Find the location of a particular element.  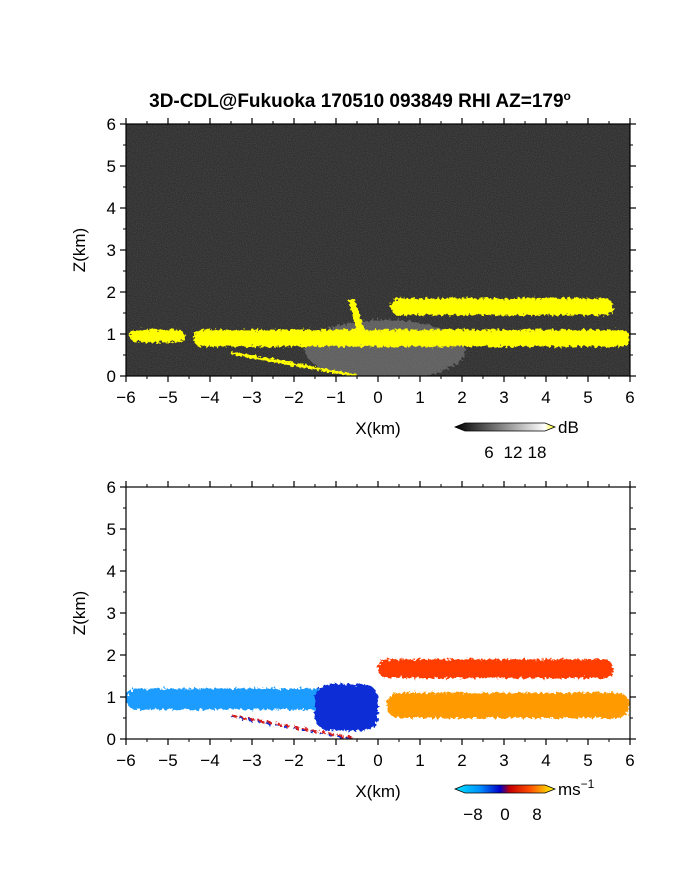

snr-colorbar-unit: dB is located at coordinates (568, 427).